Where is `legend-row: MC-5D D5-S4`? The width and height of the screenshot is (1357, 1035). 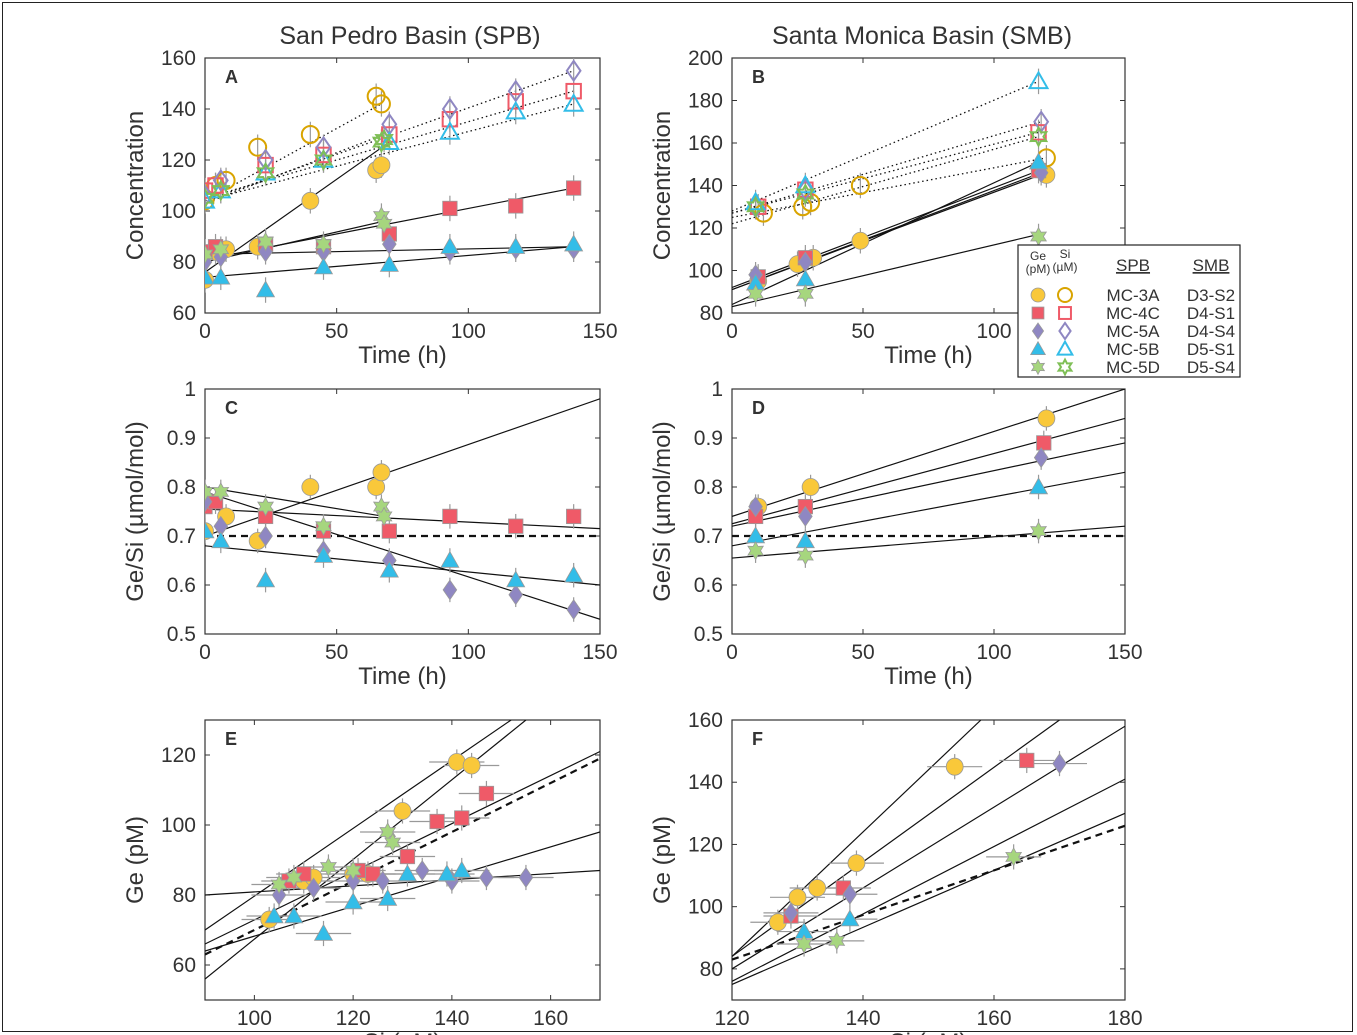 legend-row: MC-5D D5-S4 is located at coordinates (1132, 367).